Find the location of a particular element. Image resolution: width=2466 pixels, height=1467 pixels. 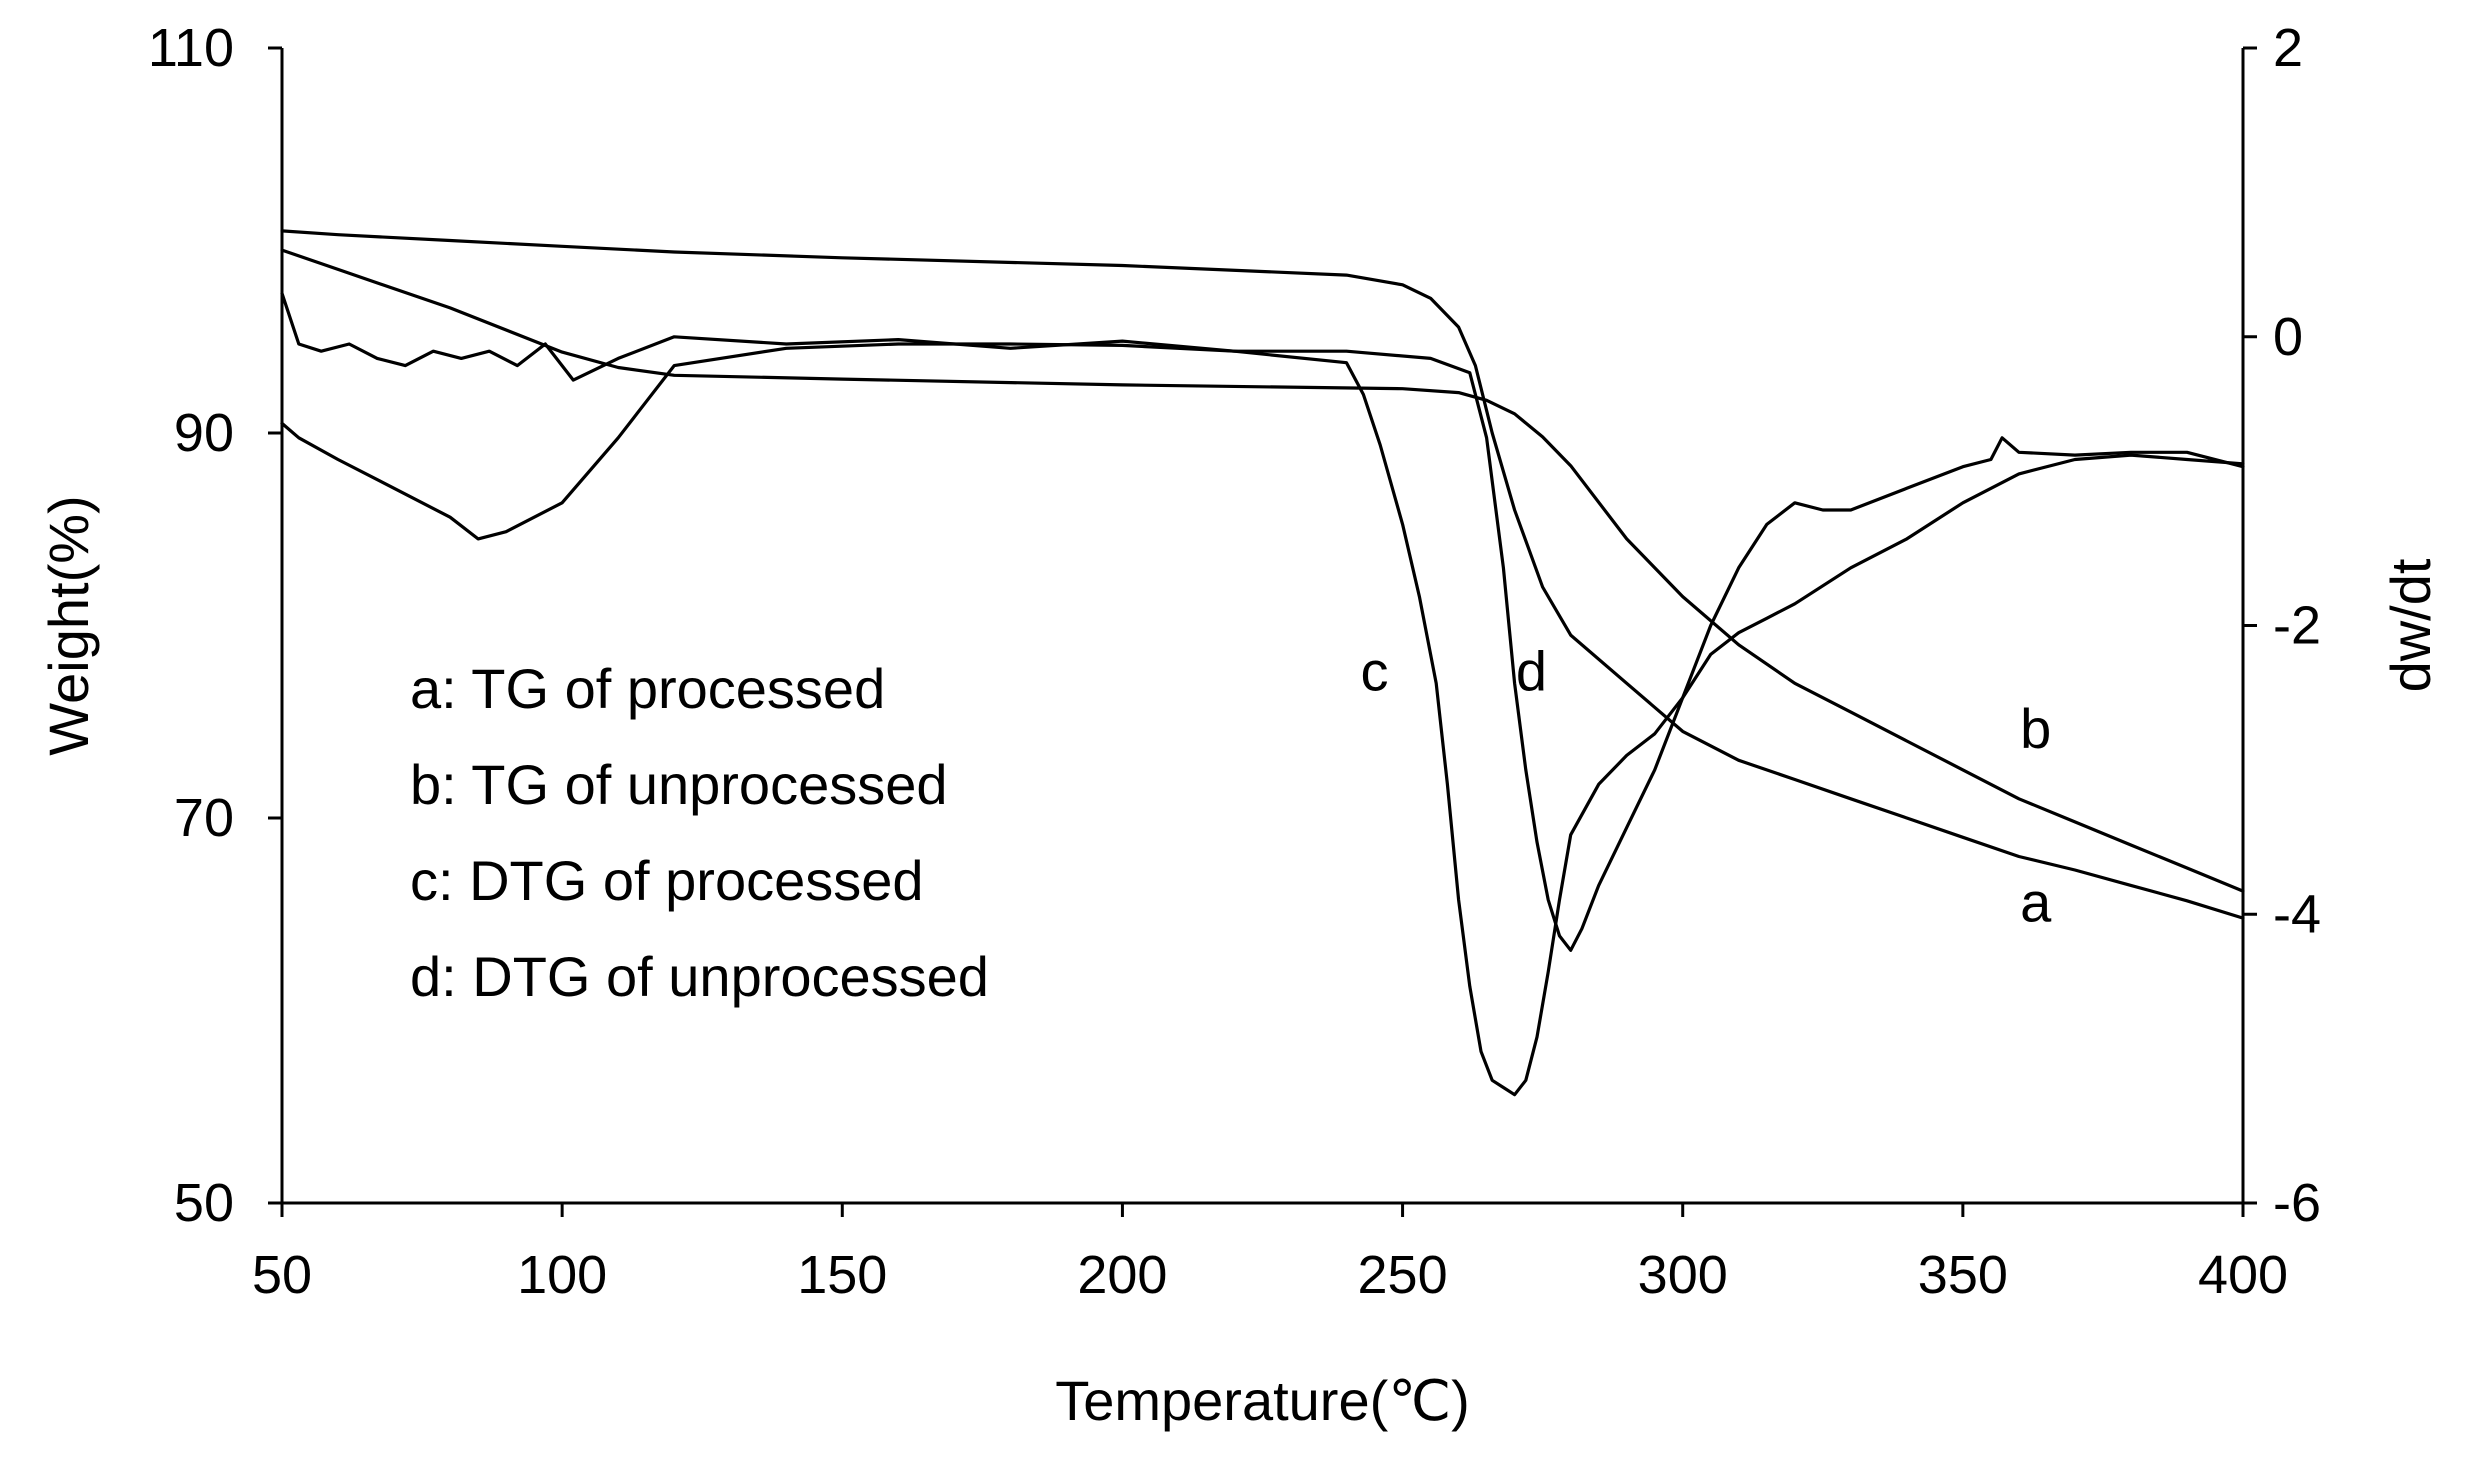

y-left-tick-label: 90 is located at coordinates (204, 433).